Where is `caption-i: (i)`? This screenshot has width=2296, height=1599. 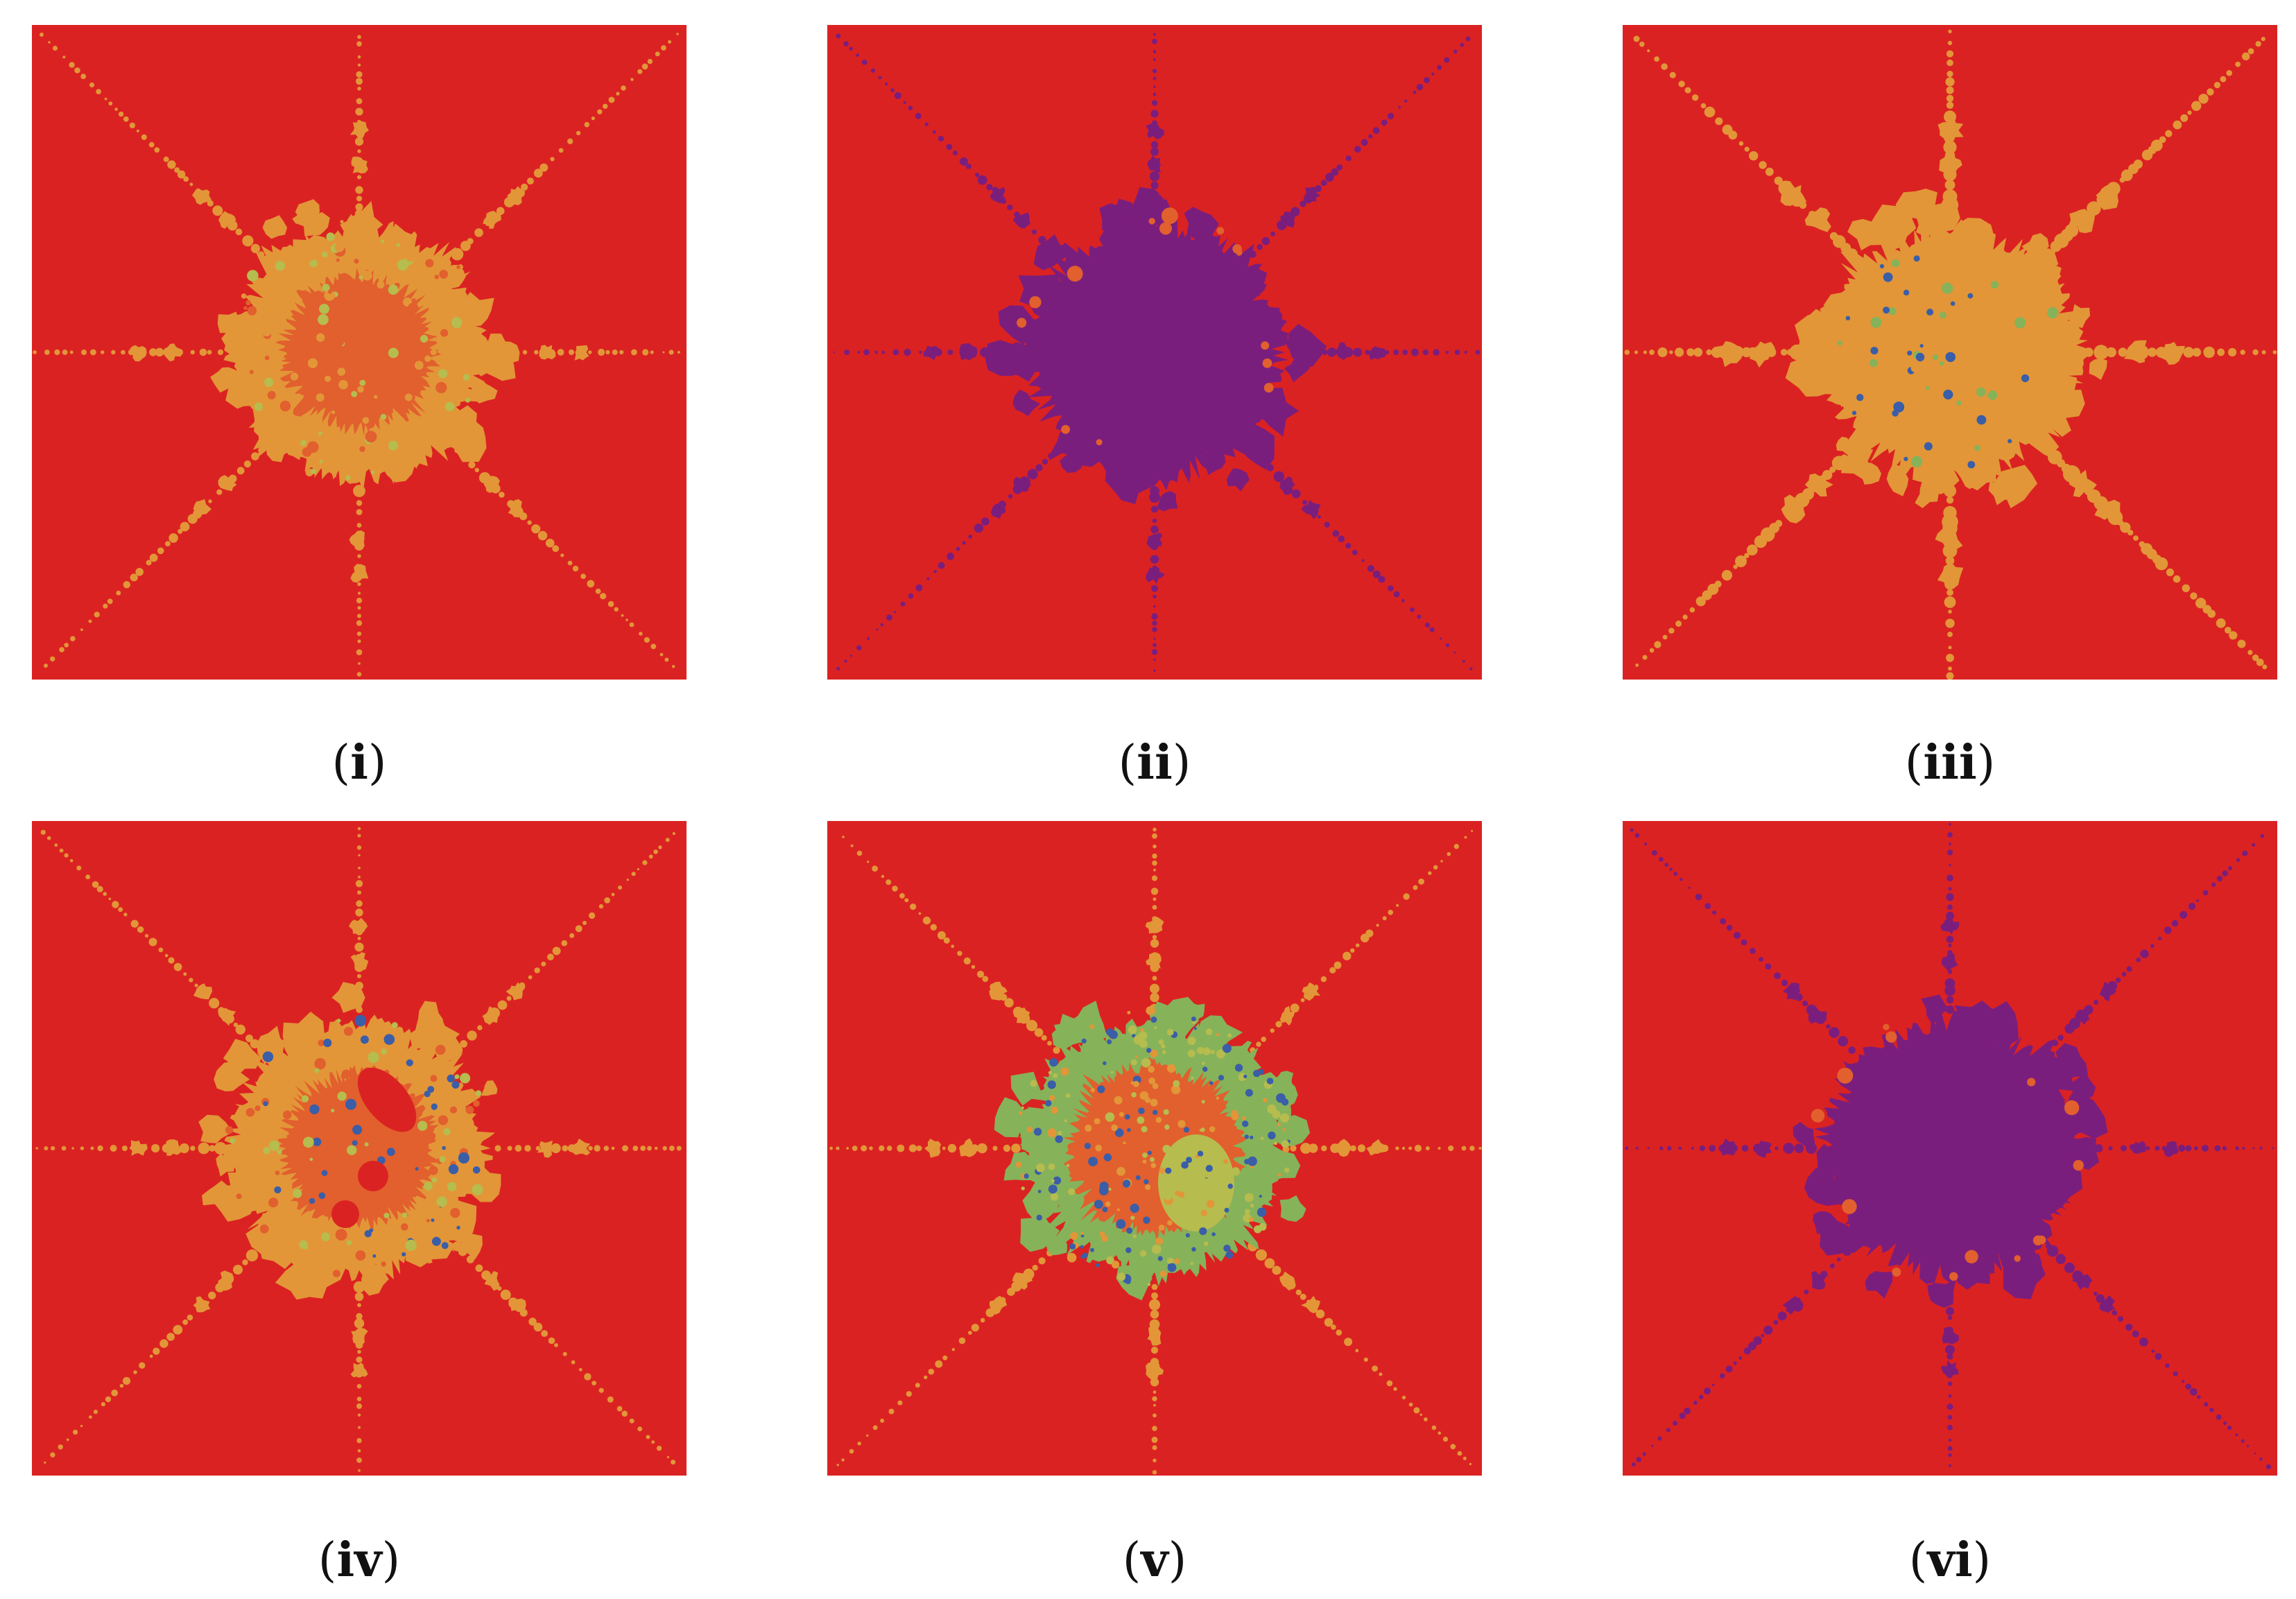 caption-i: (i) is located at coordinates (359, 763).